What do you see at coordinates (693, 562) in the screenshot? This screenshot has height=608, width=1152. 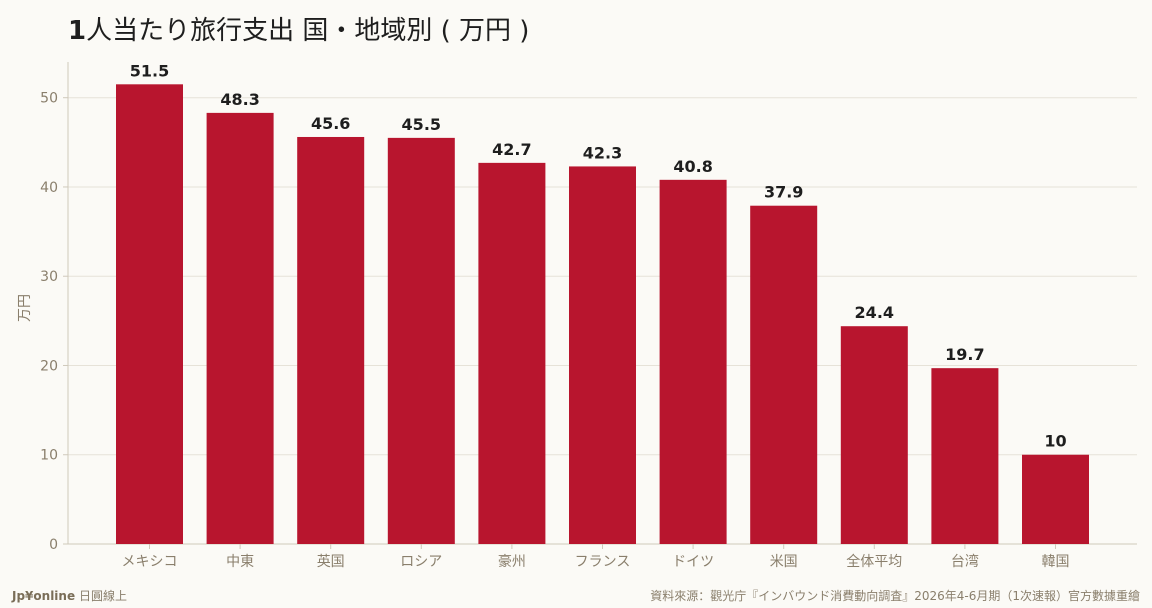 I see `x-tick-label: ドイツ` at bounding box center [693, 562].